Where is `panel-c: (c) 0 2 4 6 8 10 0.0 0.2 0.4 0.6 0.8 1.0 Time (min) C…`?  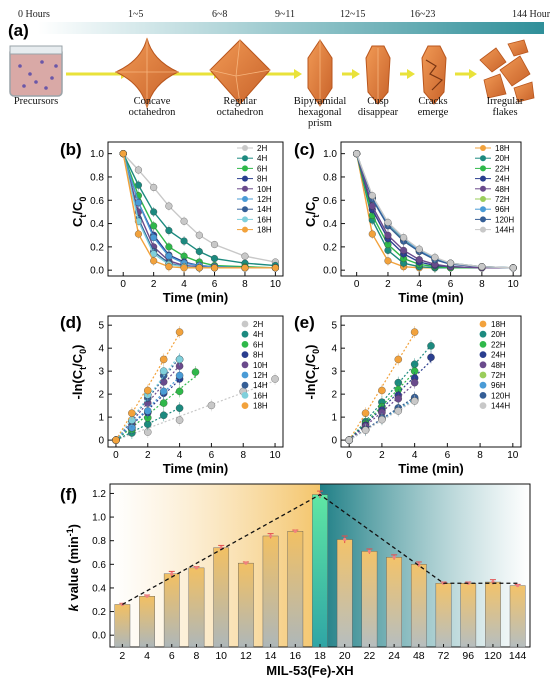
panel-c: (c) 0 2 4 6 8 10 0.0 0.2 0.4 0.6 0.8 1.0 Time (min) C… is located at coordinates (408, 222).